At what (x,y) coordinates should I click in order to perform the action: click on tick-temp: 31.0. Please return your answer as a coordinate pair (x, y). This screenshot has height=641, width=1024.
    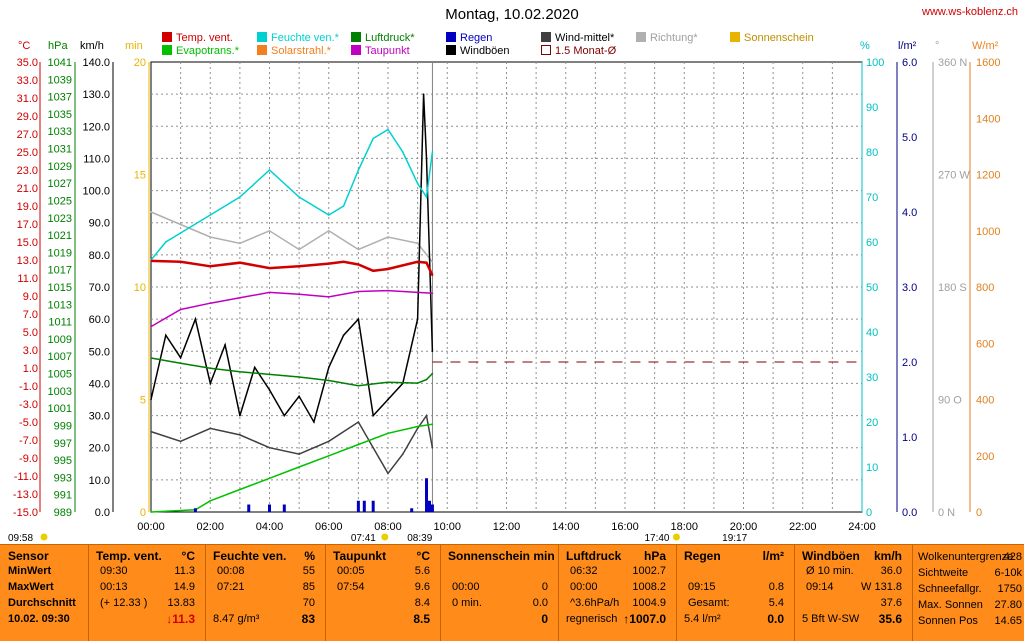
    Looking at the image, I should click on (27, 99).